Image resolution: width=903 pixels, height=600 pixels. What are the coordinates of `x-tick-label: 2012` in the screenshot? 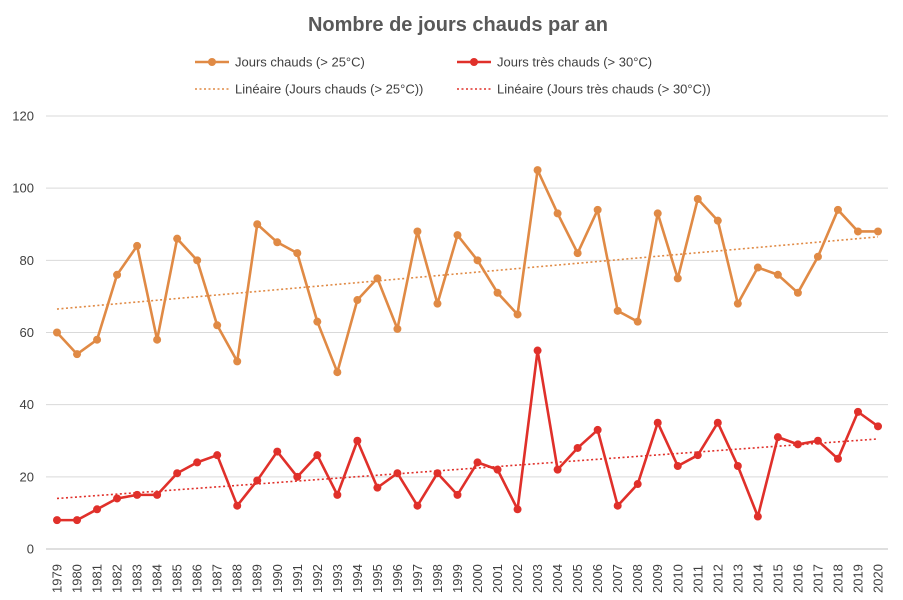 It's located at (717, 578).